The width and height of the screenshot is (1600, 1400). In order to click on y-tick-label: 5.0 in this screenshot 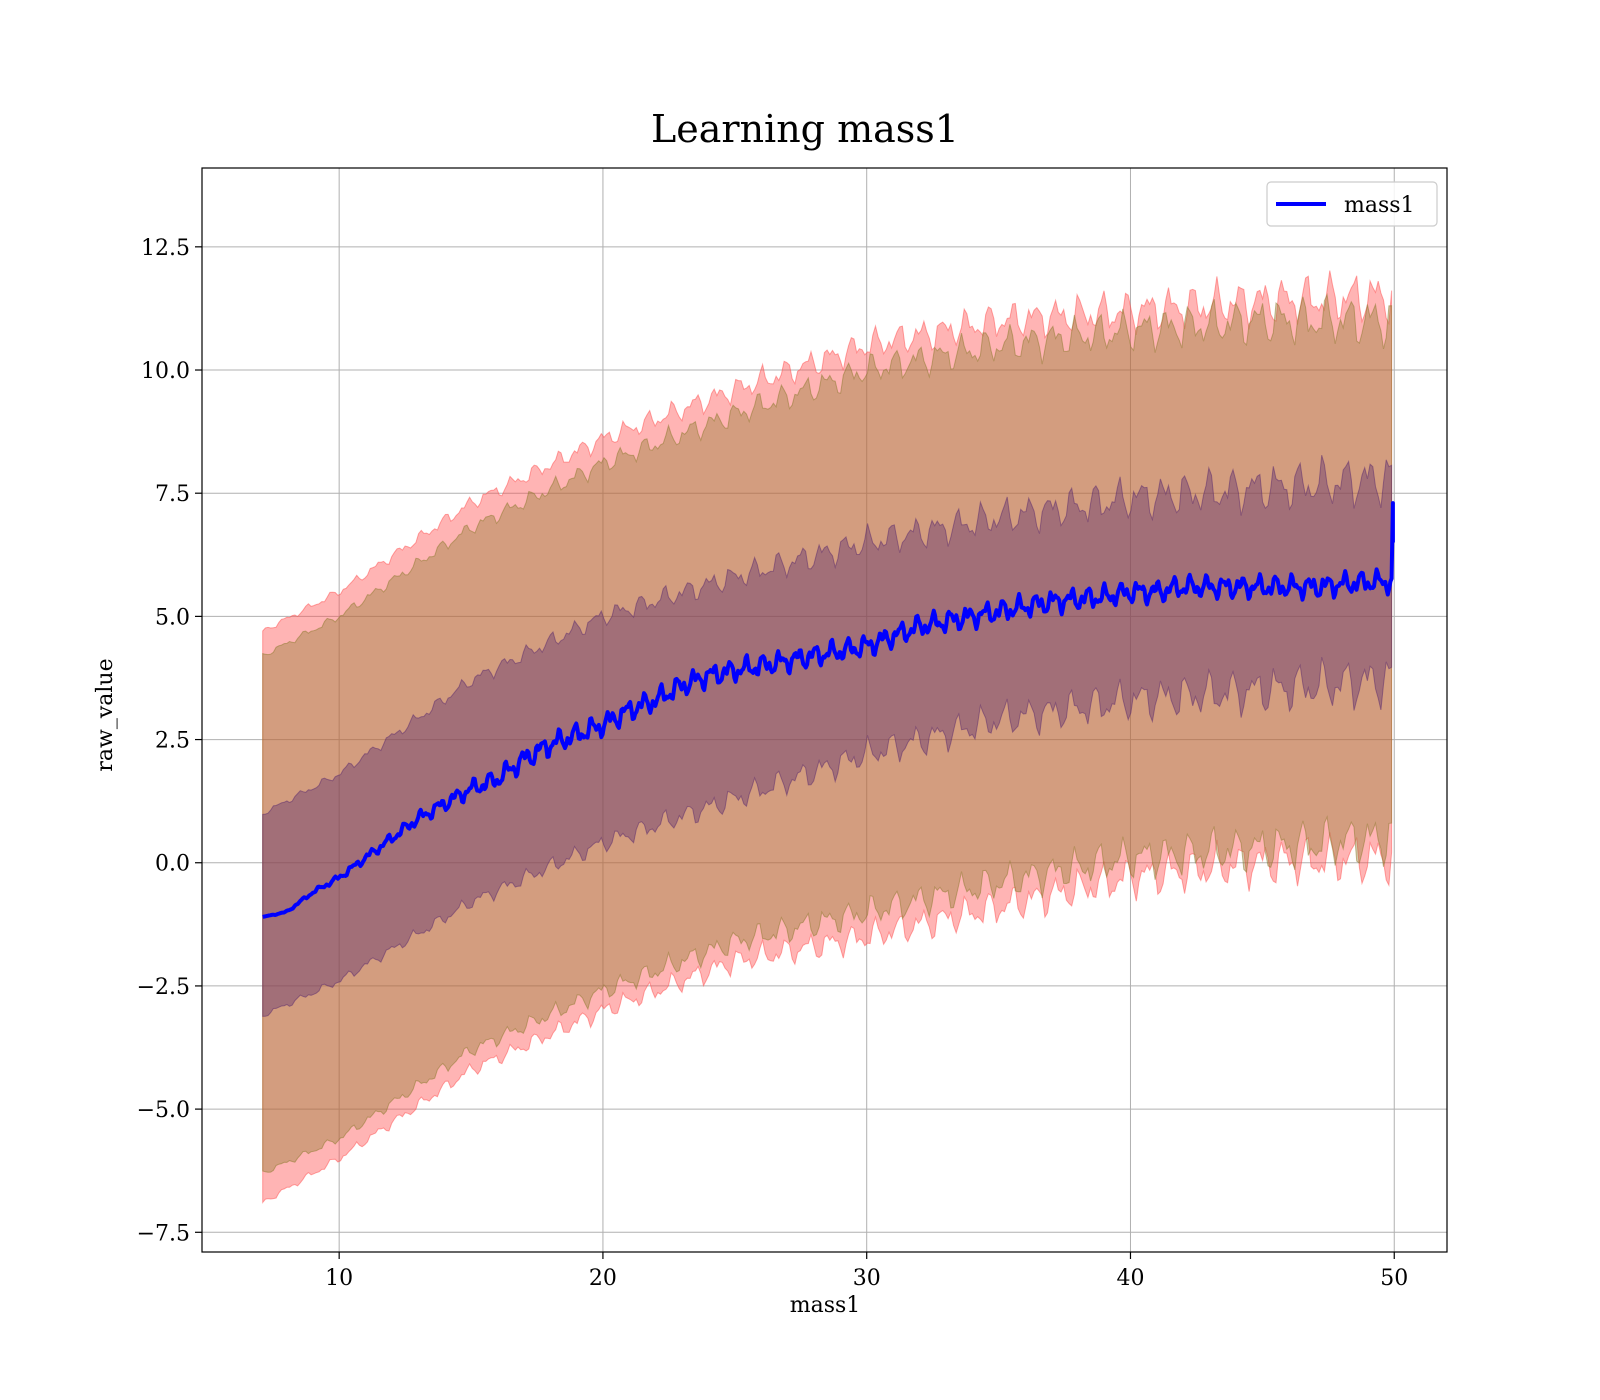, I will do `click(172, 617)`.